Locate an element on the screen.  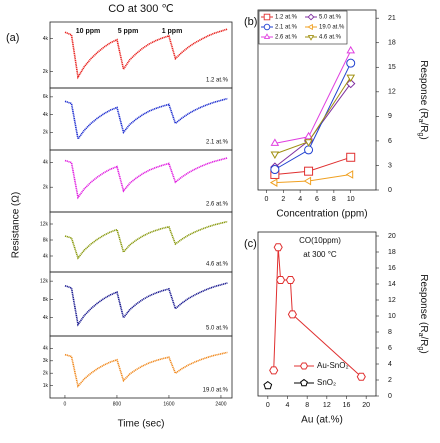
plot-frame is located at coordinates (317, 314).